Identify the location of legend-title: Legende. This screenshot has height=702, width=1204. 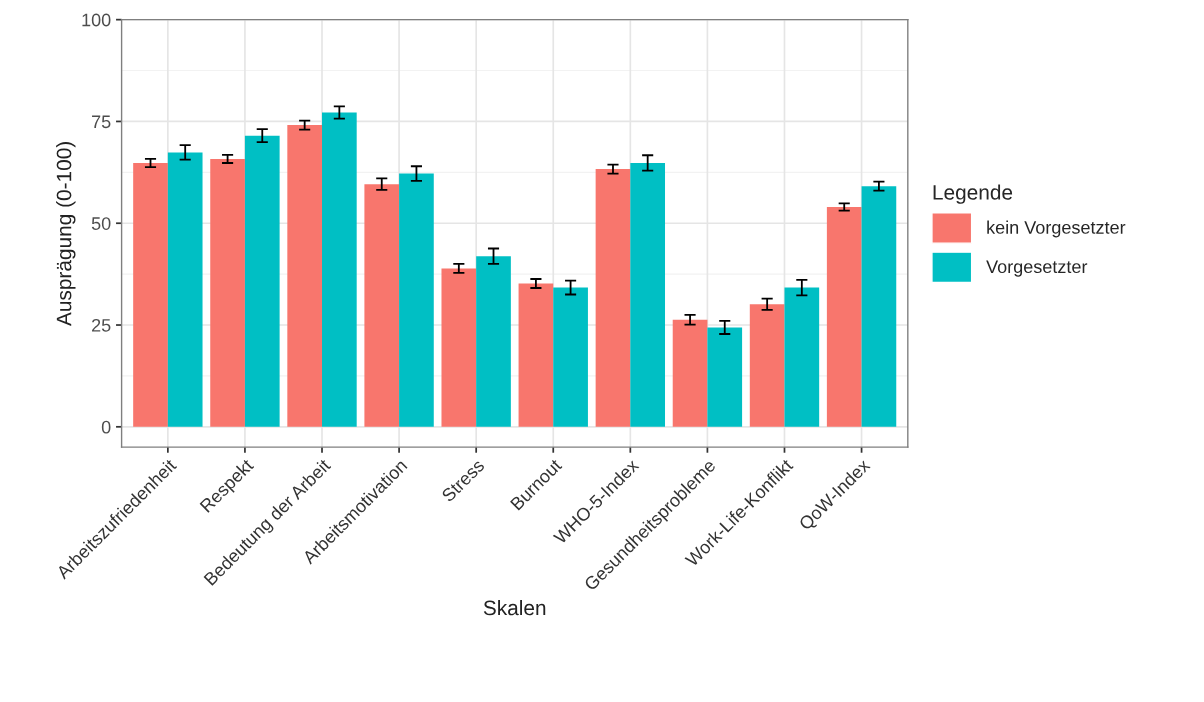
(973, 194).